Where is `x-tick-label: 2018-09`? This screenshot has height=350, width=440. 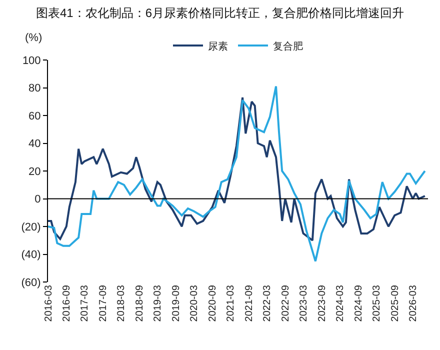 x-tick-label: 2018-09 is located at coordinates (140, 303).